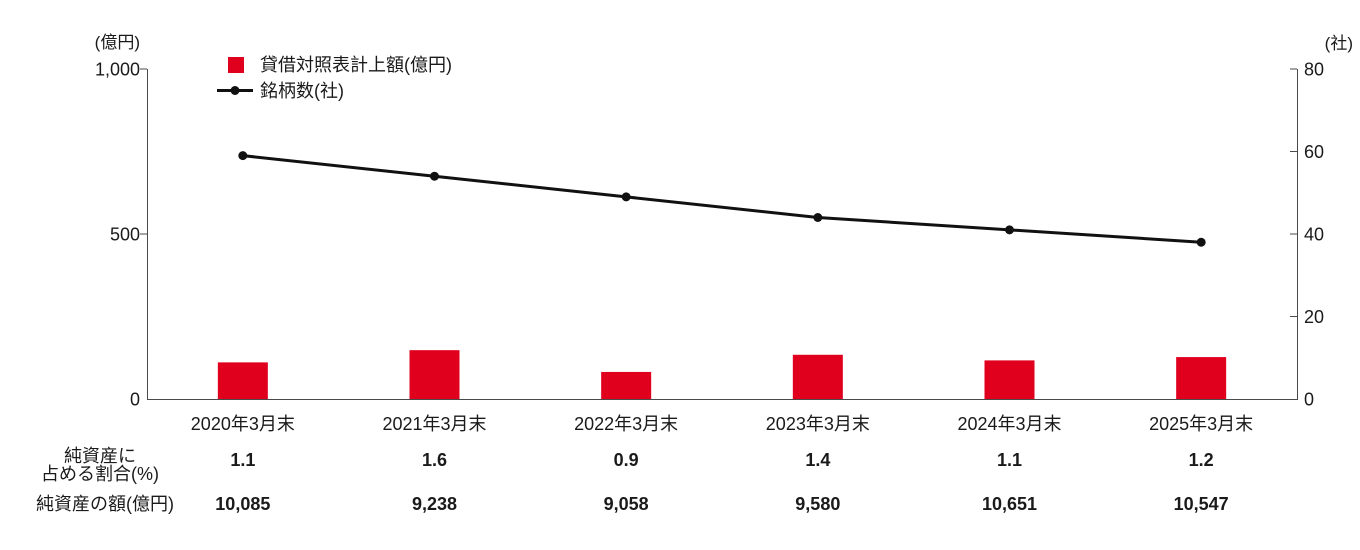 The width and height of the screenshot is (1360, 550). Describe the element at coordinates (117, 70) in the screenshot. I see `left-axis-tick-label: 1,000` at that location.